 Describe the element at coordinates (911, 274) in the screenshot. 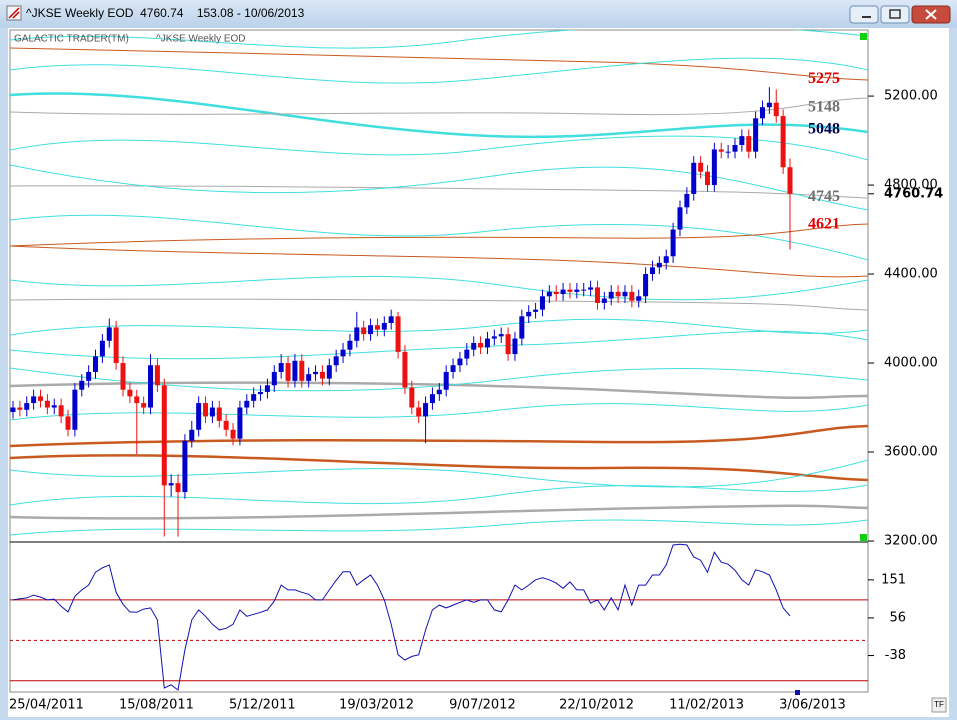

I see `y-tick-label: 4400.00` at that location.